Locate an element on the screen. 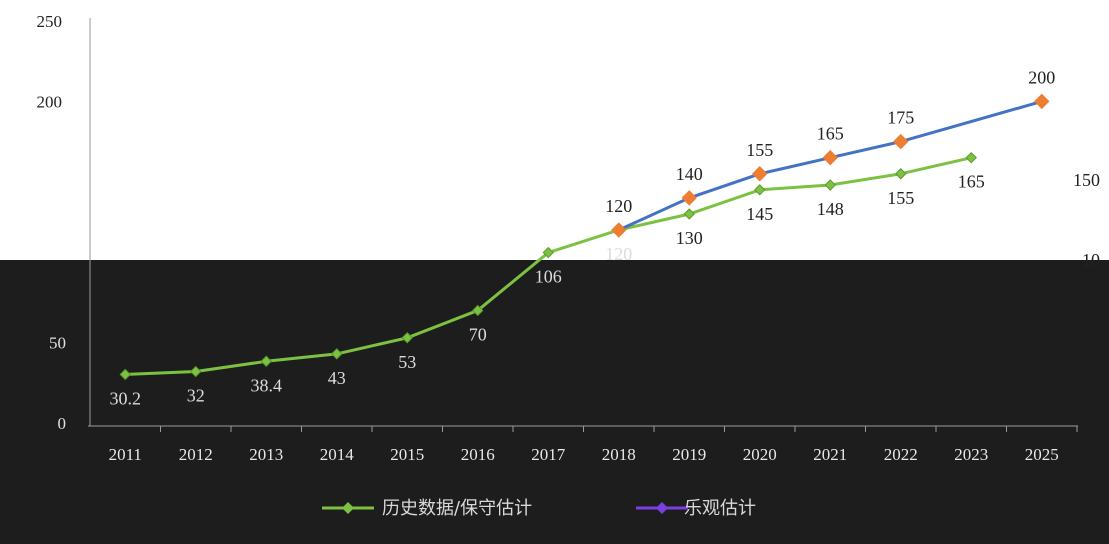 The width and height of the screenshot is (1109, 544). series-2-label-2018: 120 is located at coordinates (618, 206).